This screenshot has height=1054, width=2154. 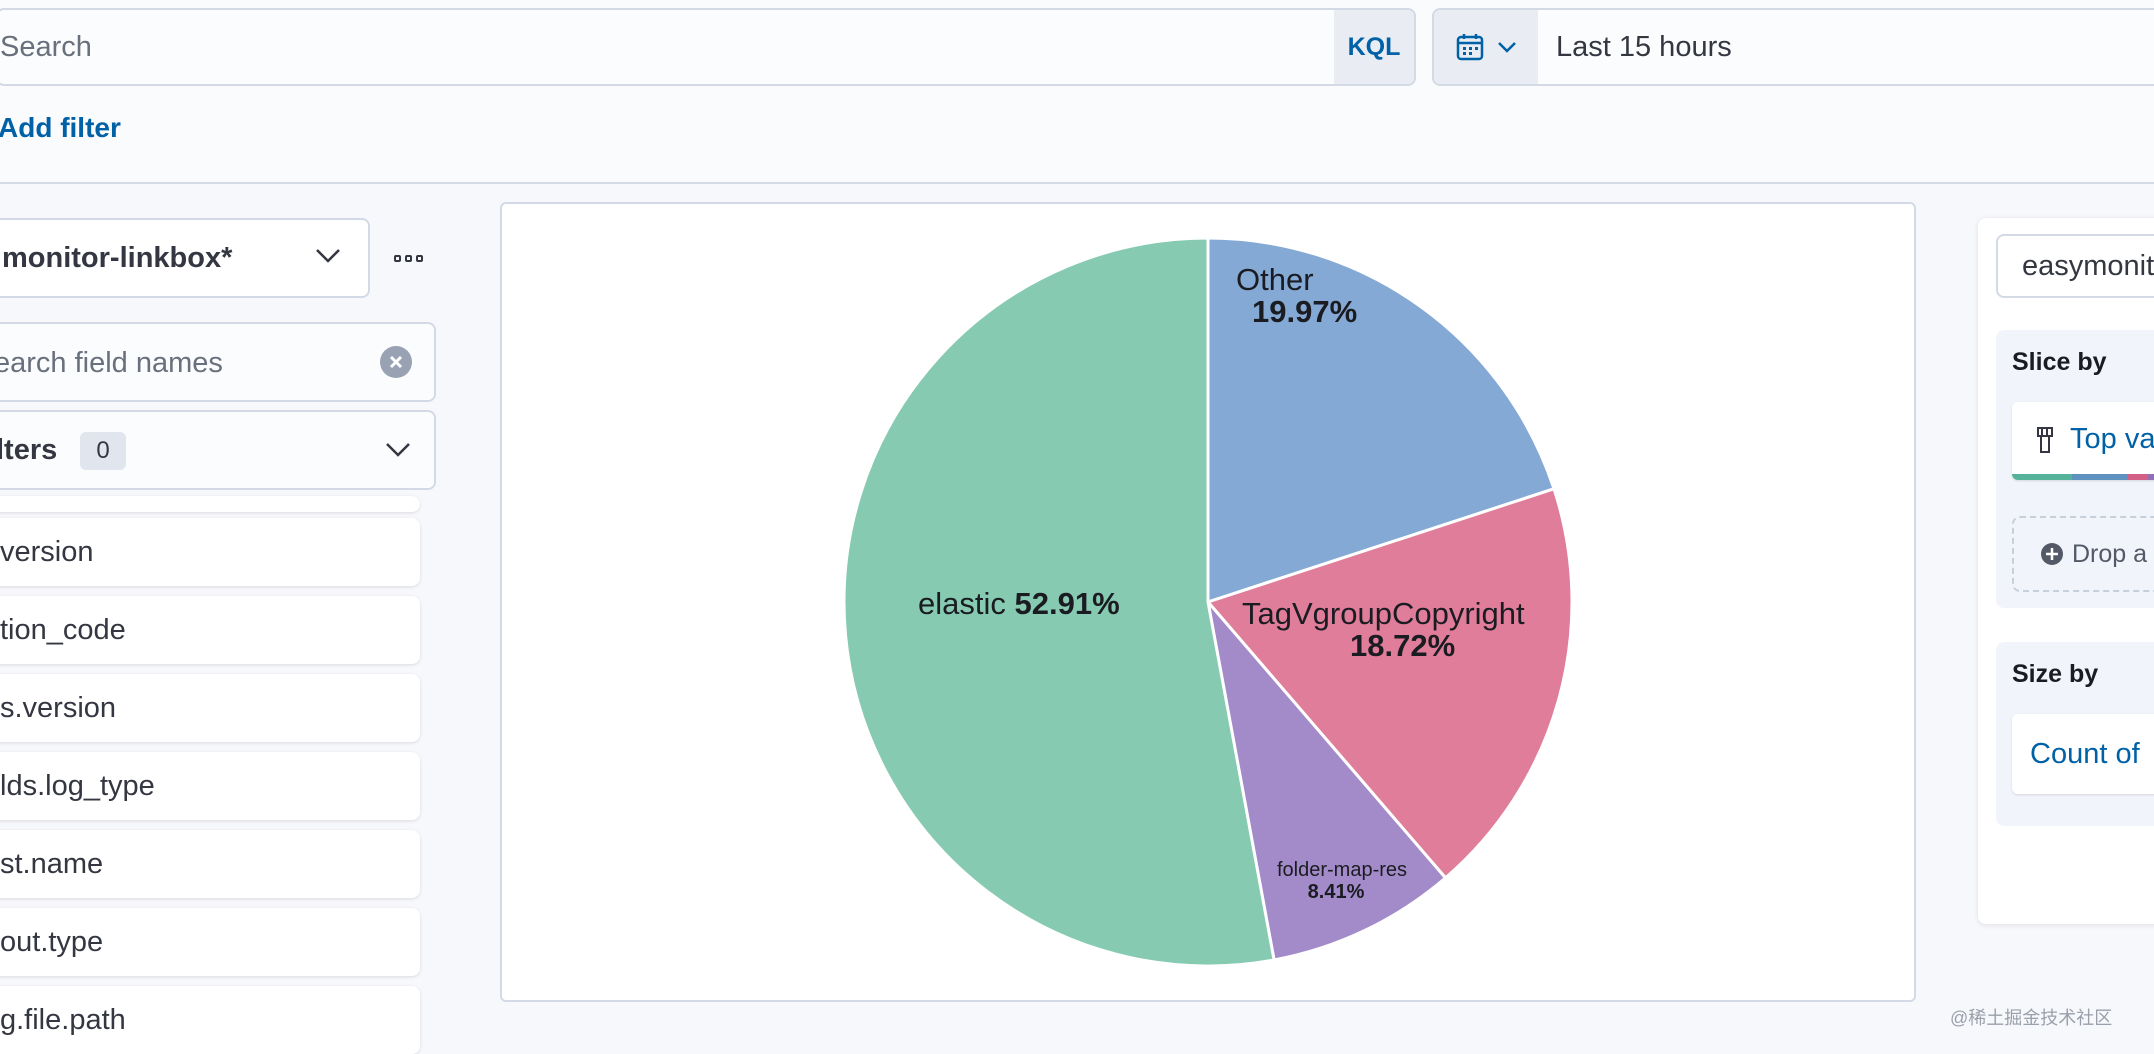 What do you see at coordinates (1374, 47) in the screenshot?
I see `kql-language-button: KQL` at bounding box center [1374, 47].